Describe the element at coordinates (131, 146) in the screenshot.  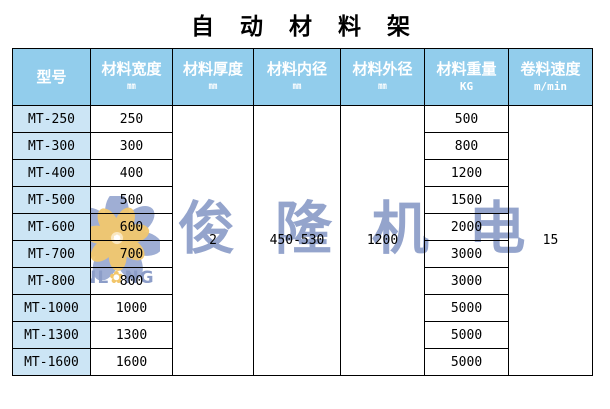
I see `cell-width: 300` at that location.